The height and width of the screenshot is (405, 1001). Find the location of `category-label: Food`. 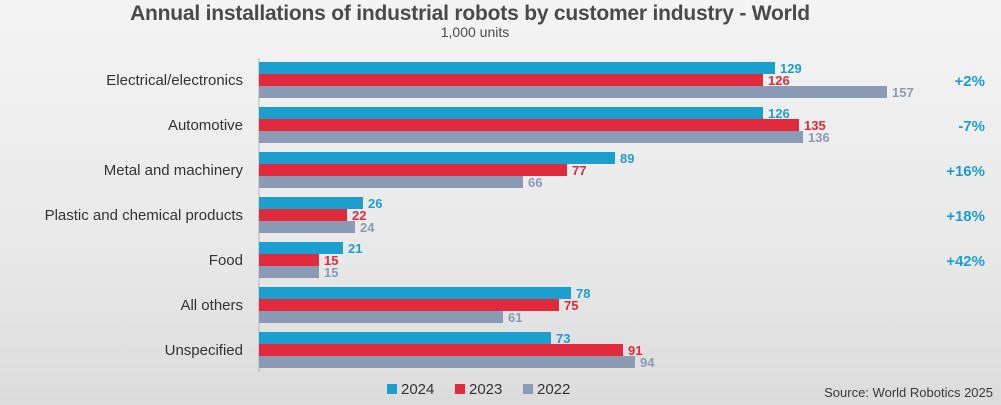

category-label: Food is located at coordinates (226, 260).